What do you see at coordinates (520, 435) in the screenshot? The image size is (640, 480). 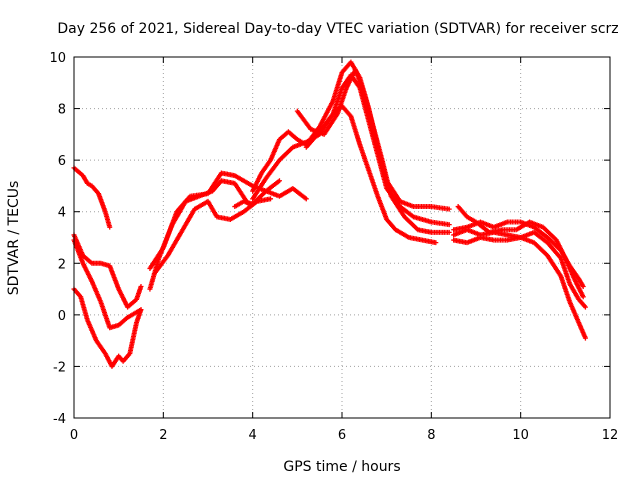 I see `x-tick-label: 10` at bounding box center [520, 435].